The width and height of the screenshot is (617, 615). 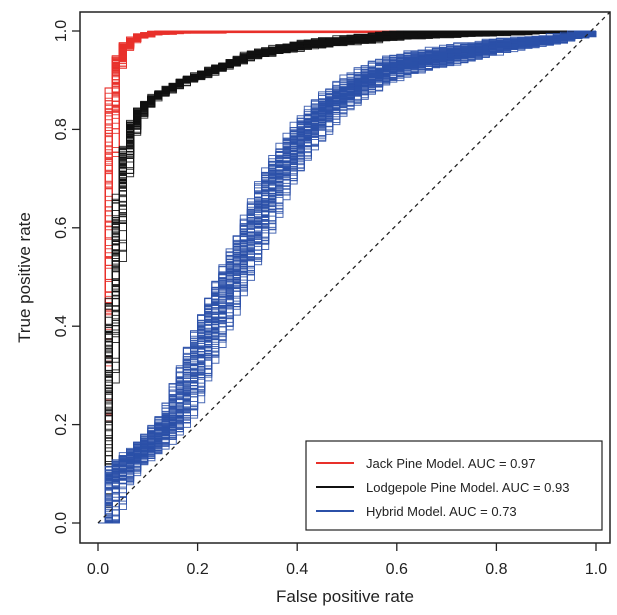 I want to click on y-tick-label: 0.0, so click(x=61, y=523).